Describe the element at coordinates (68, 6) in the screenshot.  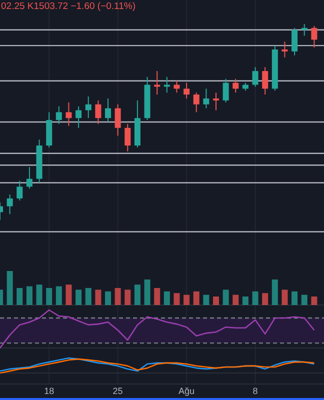
I see `text: 02.25 K1503.72 −1.60 (−0.11%)` at that location.